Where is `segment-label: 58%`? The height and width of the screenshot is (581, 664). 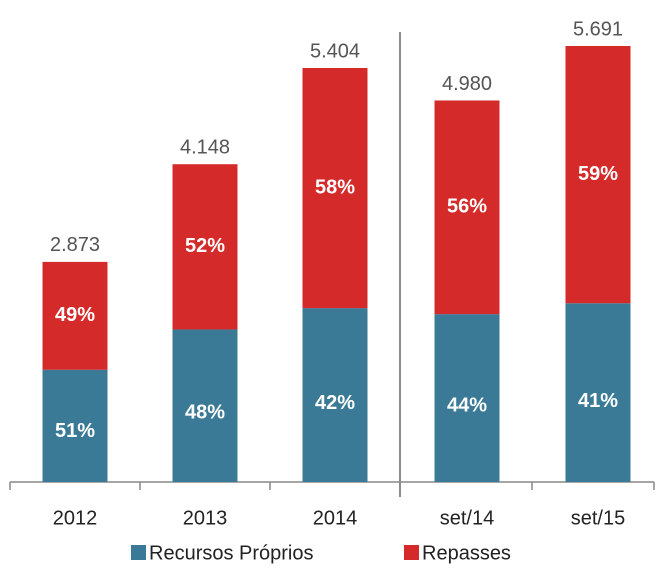
segment-label: 58% is located at coordinates (335, 187).